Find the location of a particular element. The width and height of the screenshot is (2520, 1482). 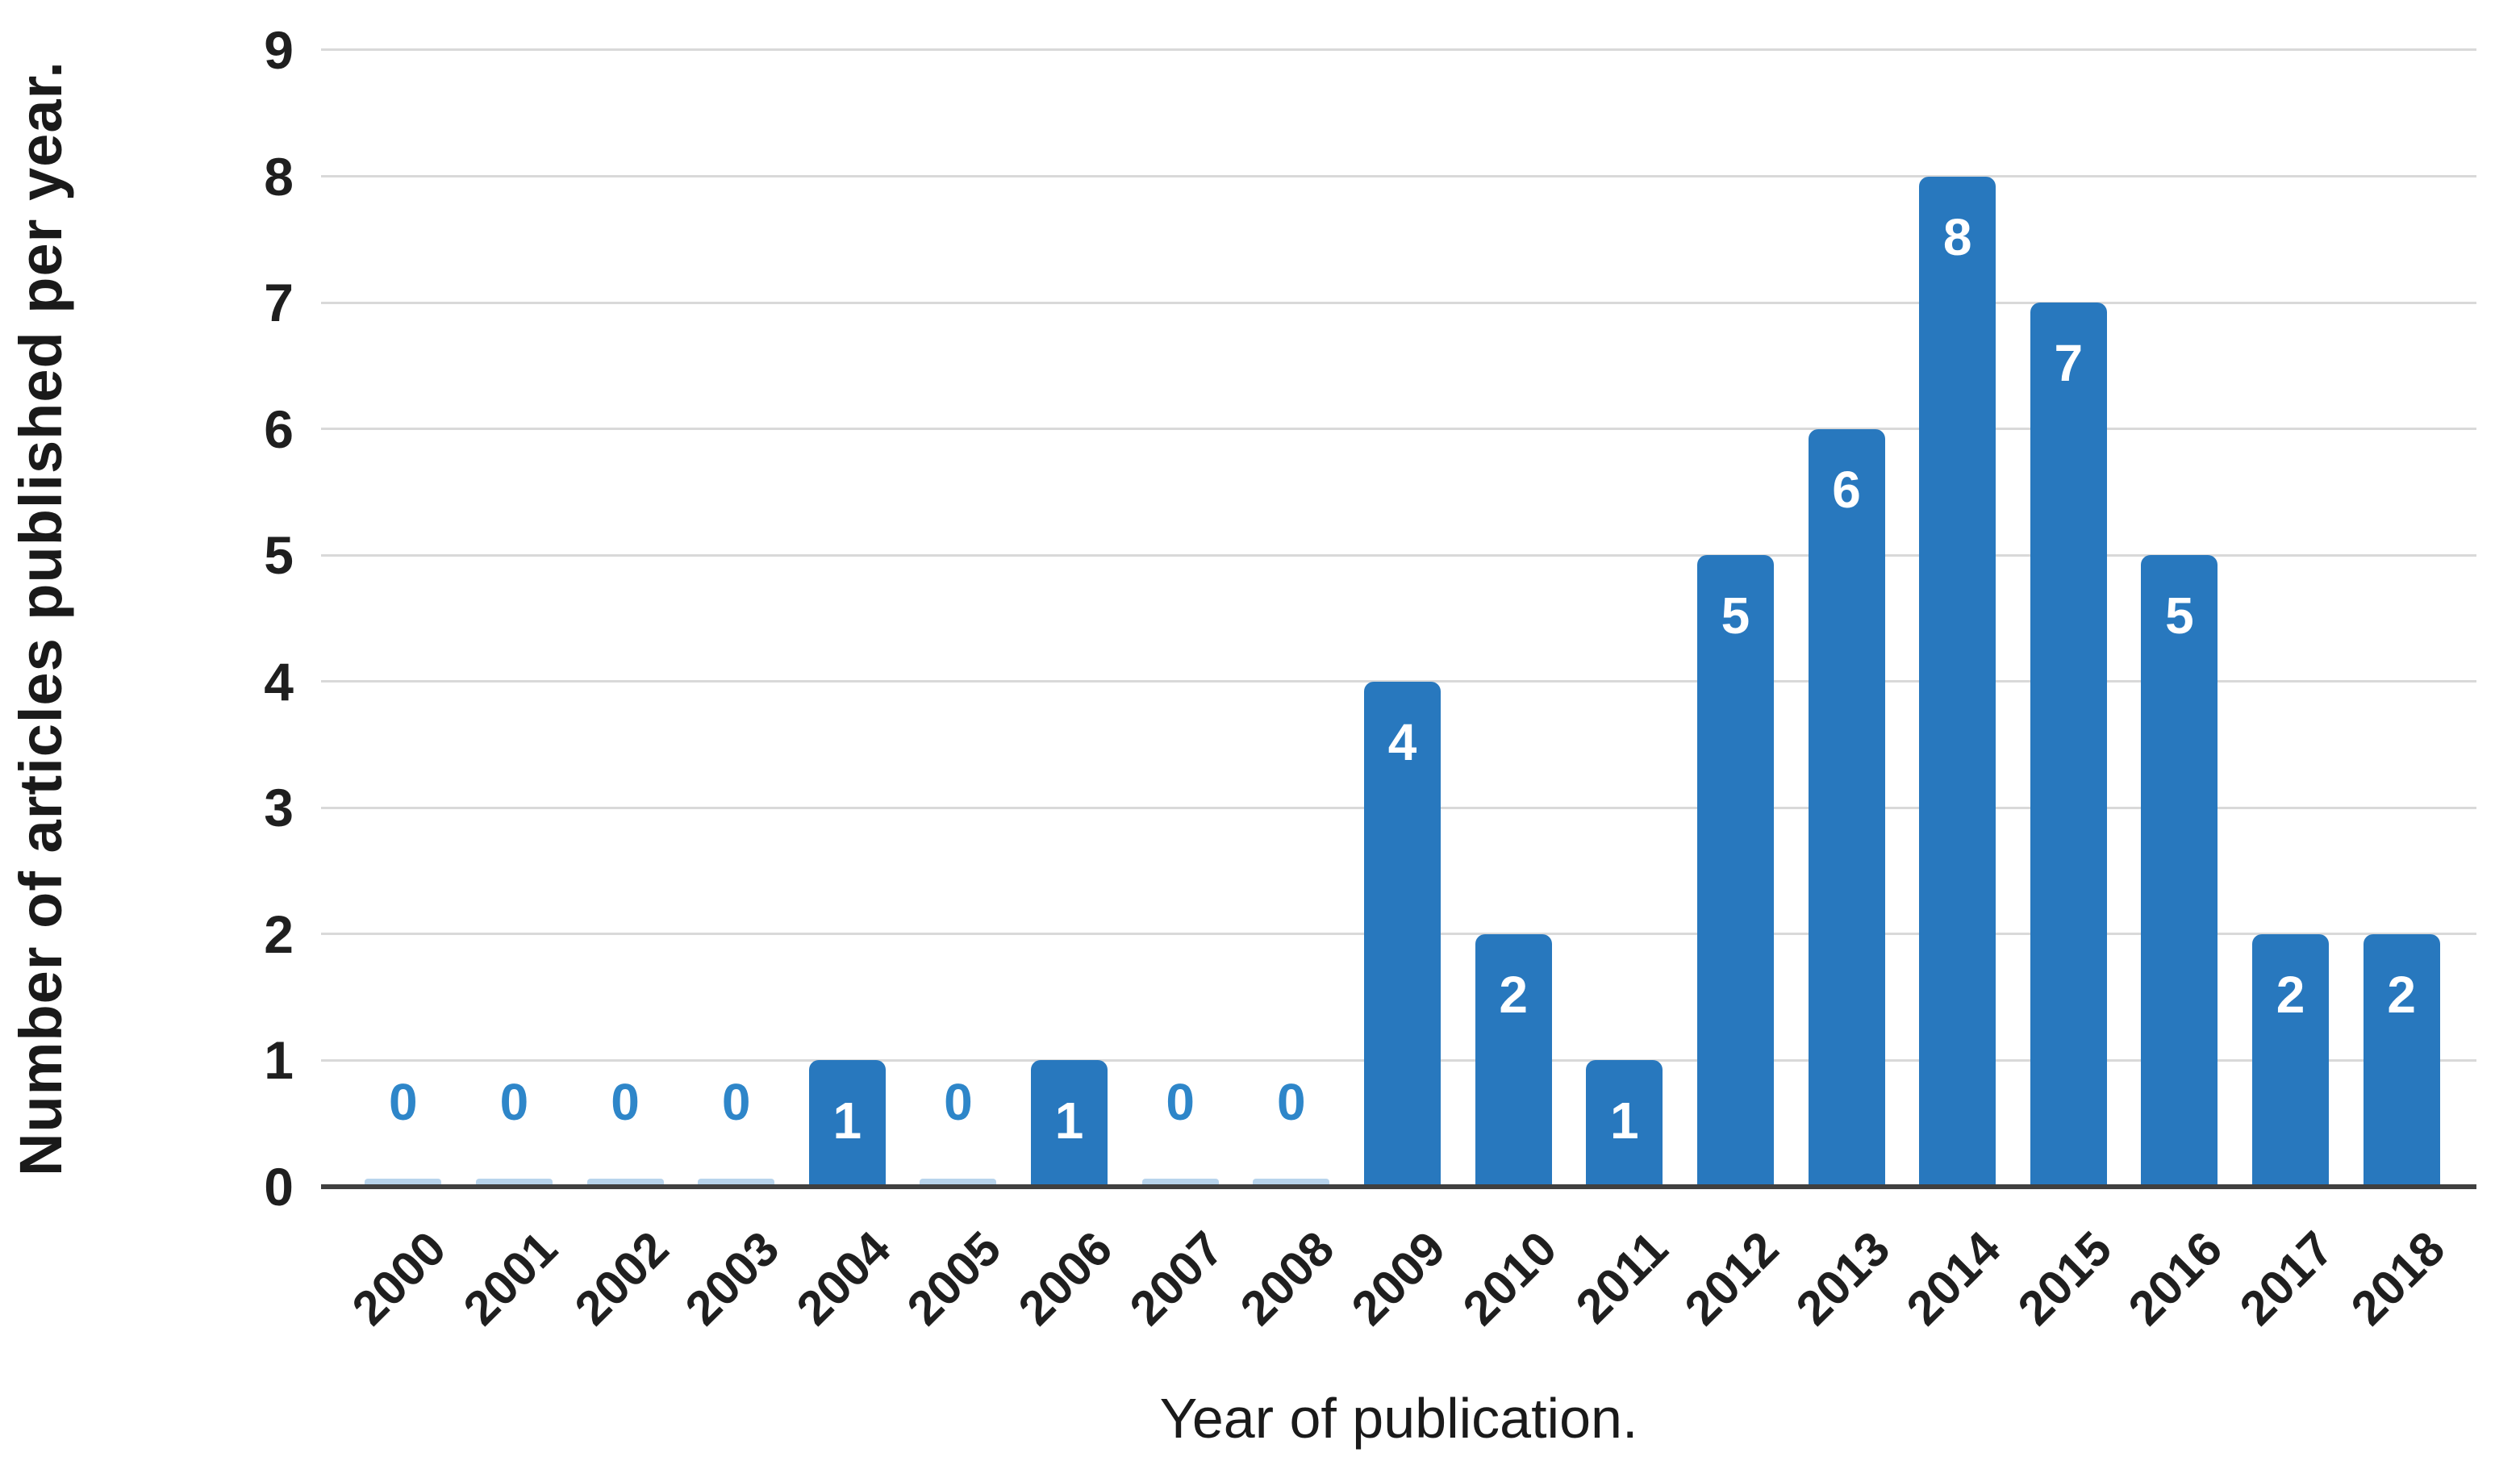

bar-value-label-2008: 0 is located at coordinates (1291, 1102).